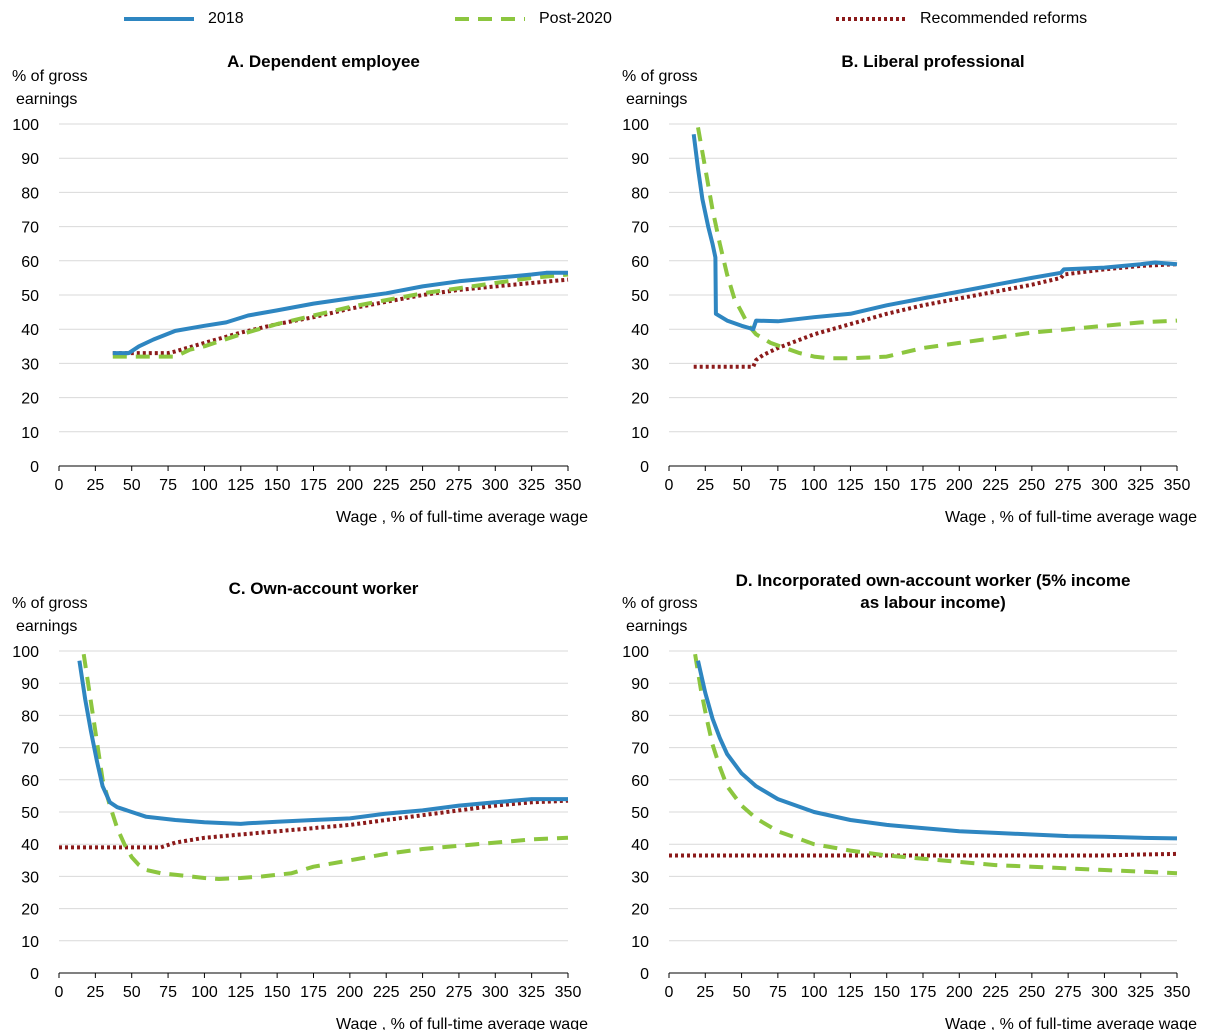  Describe the element at coordinates (640, 159) in the screenshot. I see `y-tick-label: 90` at that location.